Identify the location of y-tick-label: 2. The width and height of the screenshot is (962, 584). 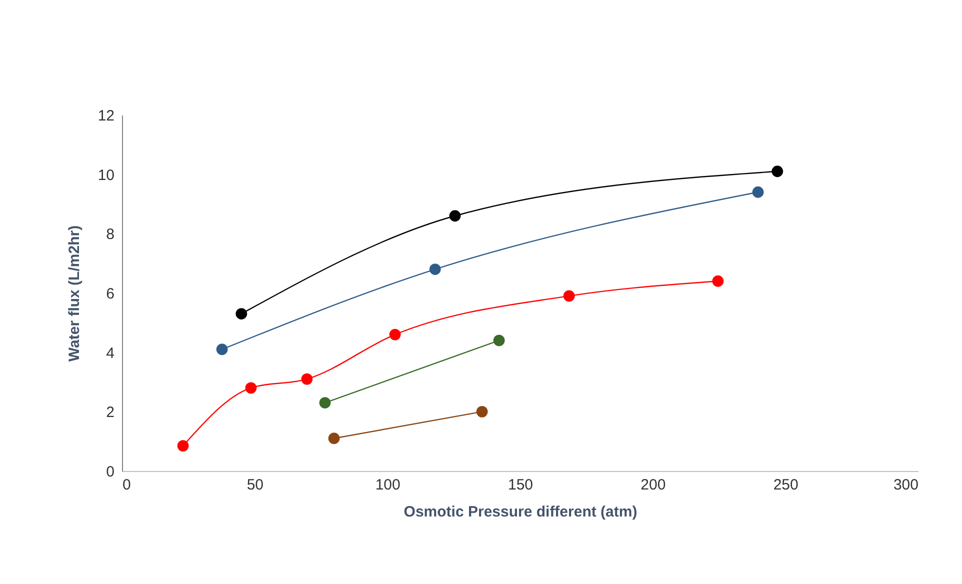
(110, 413).